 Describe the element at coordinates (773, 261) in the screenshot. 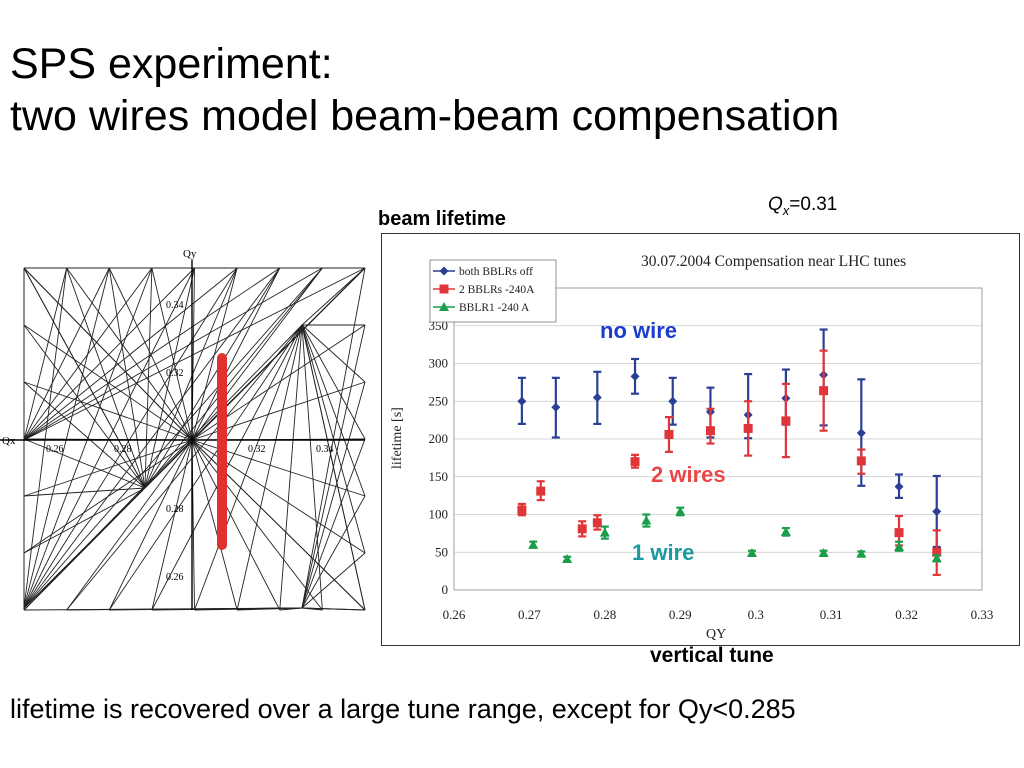

I see `chart-title: 30.07.2004 Compensation near LHC tunes` at that location.